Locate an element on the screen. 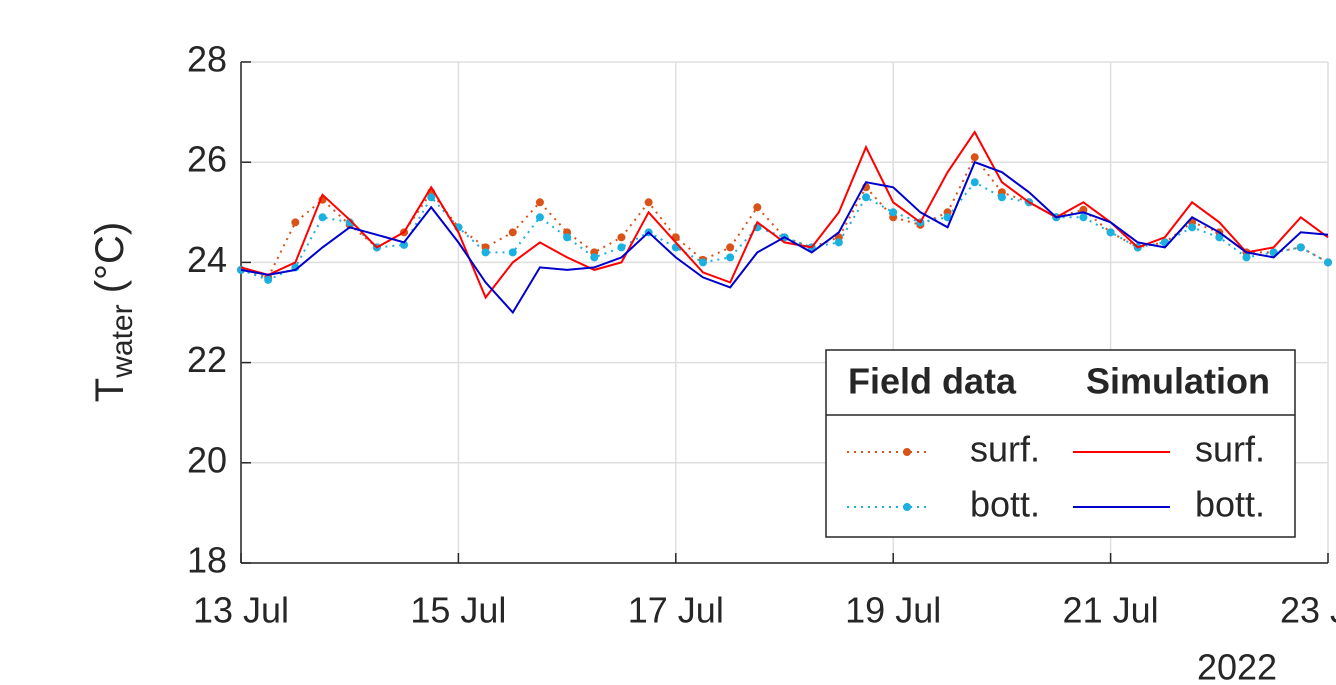  y-tick-label: 22 is located at coordinates (207, 359).